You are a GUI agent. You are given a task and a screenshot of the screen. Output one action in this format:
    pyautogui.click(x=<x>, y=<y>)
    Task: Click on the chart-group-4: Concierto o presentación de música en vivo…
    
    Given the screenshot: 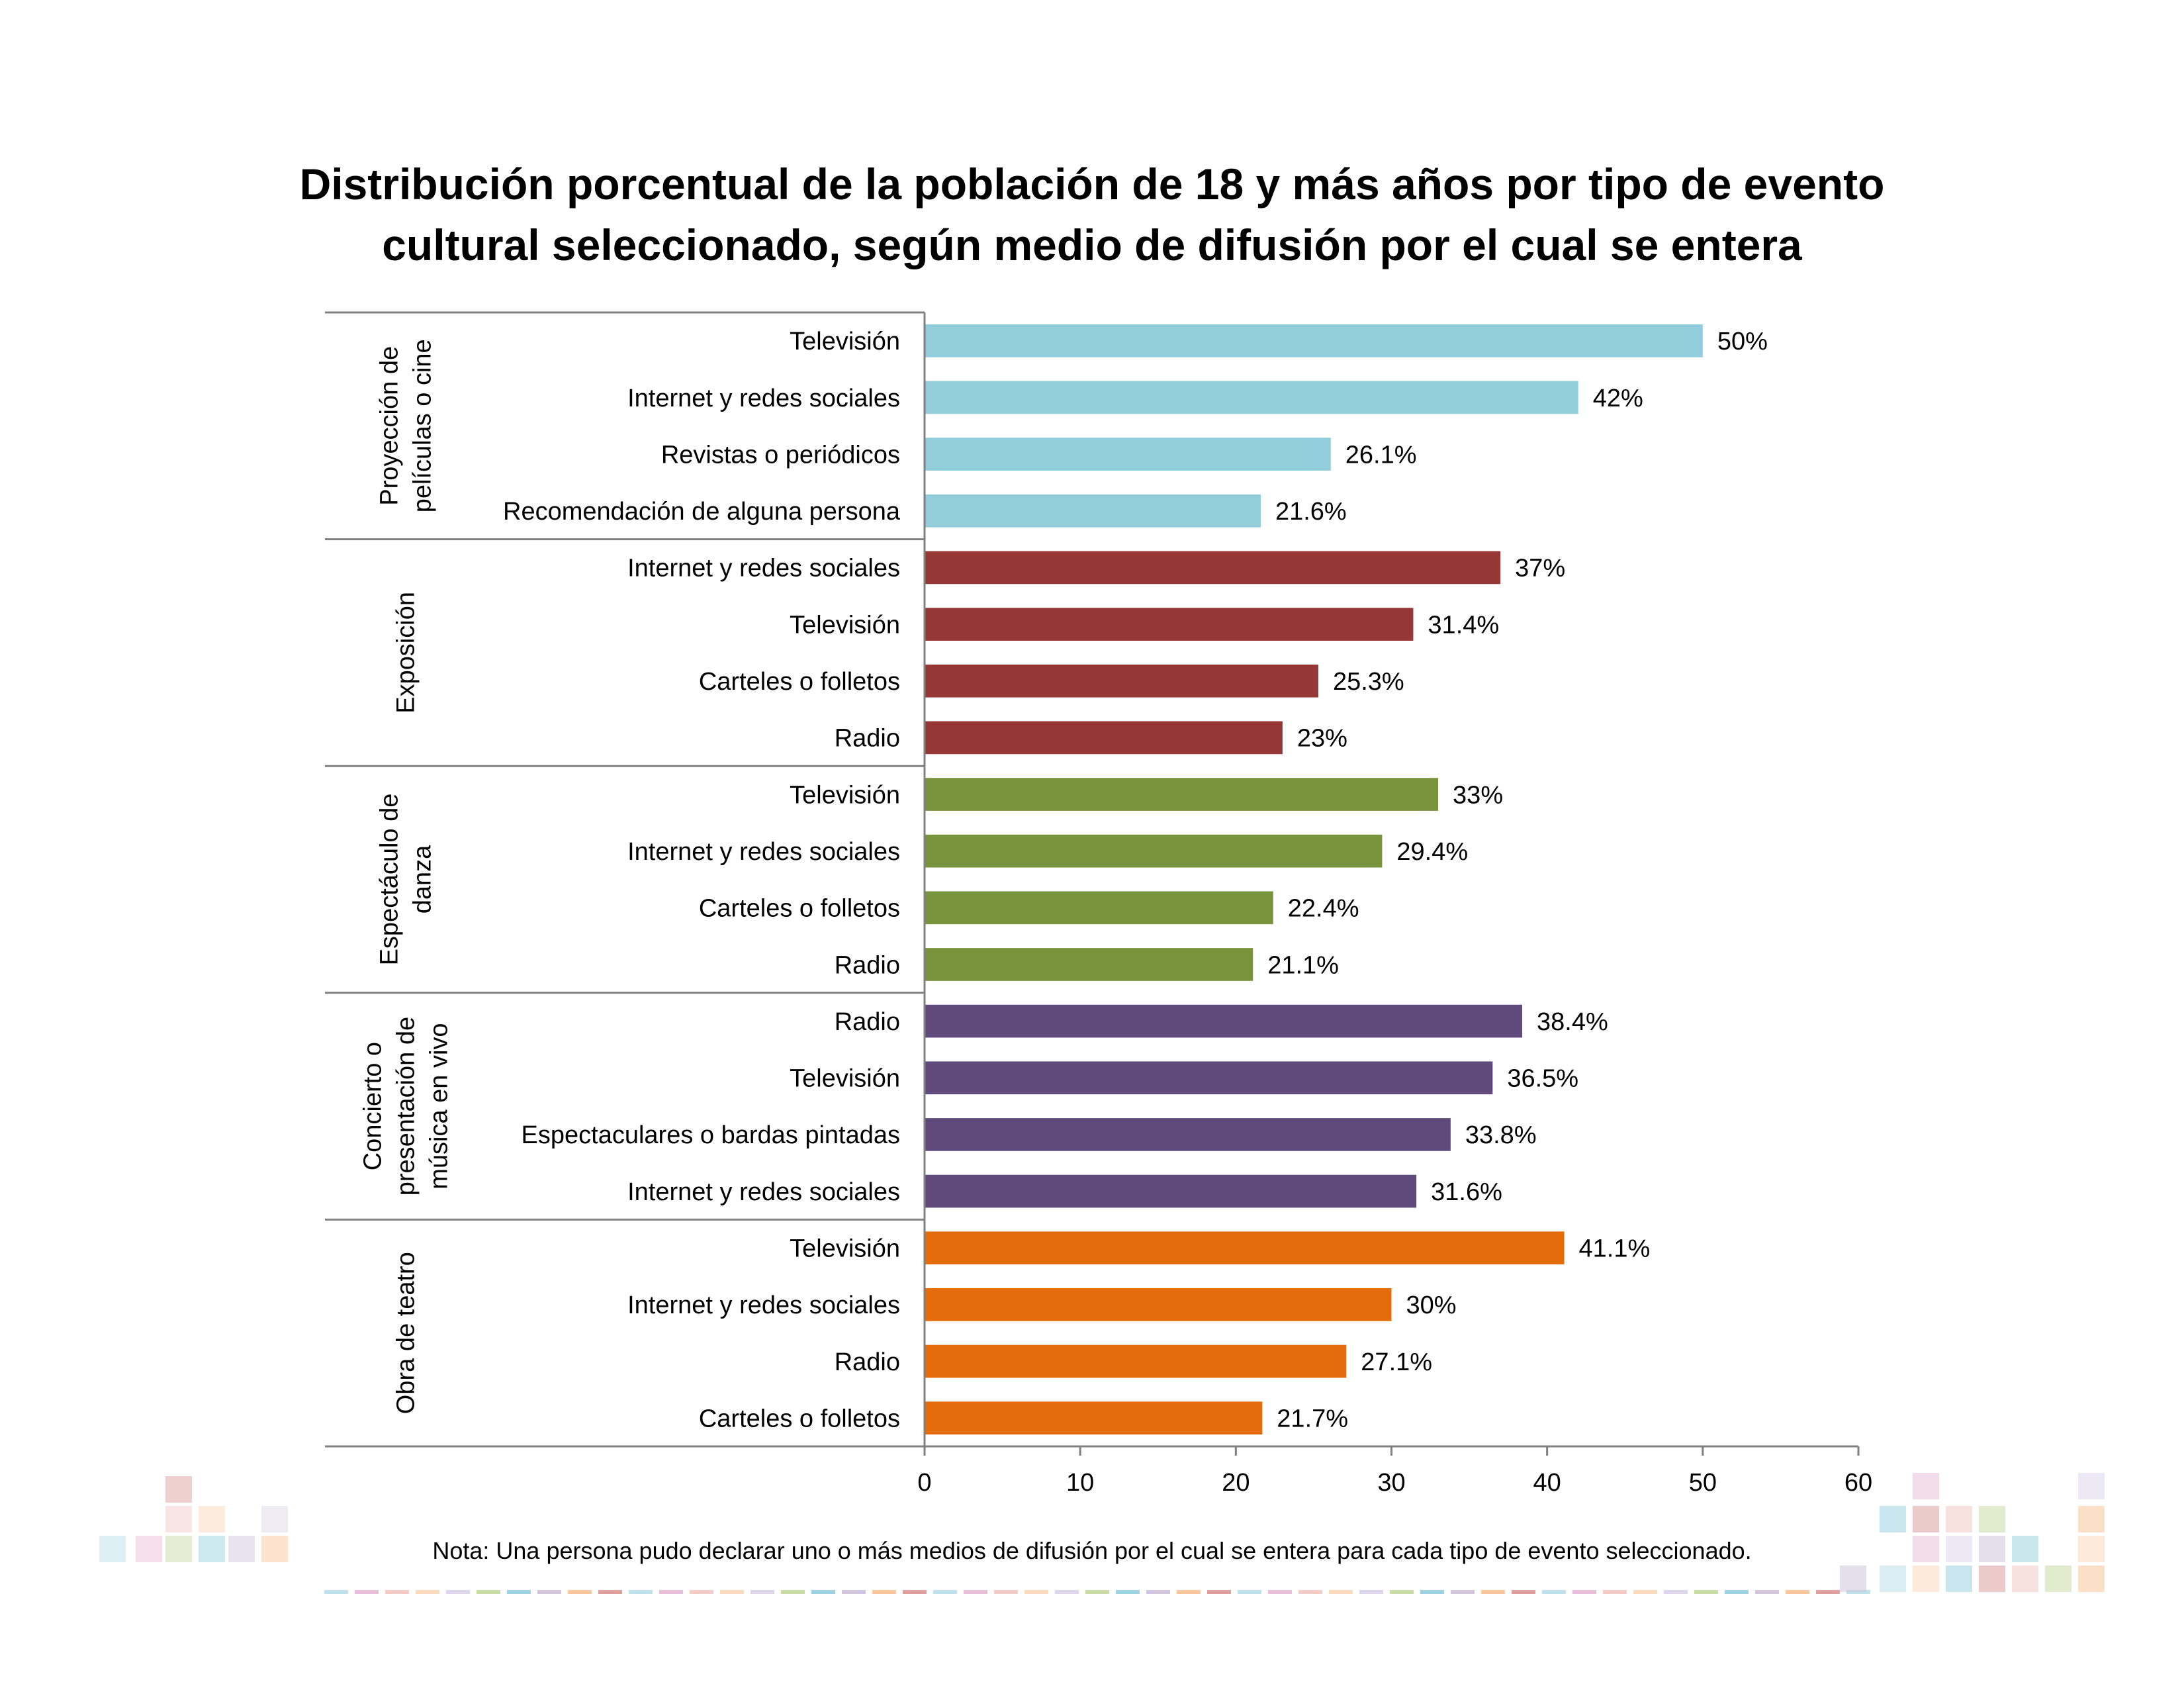 What is the action you would take?
    pyautogui.click(x=967, y=1112)
    